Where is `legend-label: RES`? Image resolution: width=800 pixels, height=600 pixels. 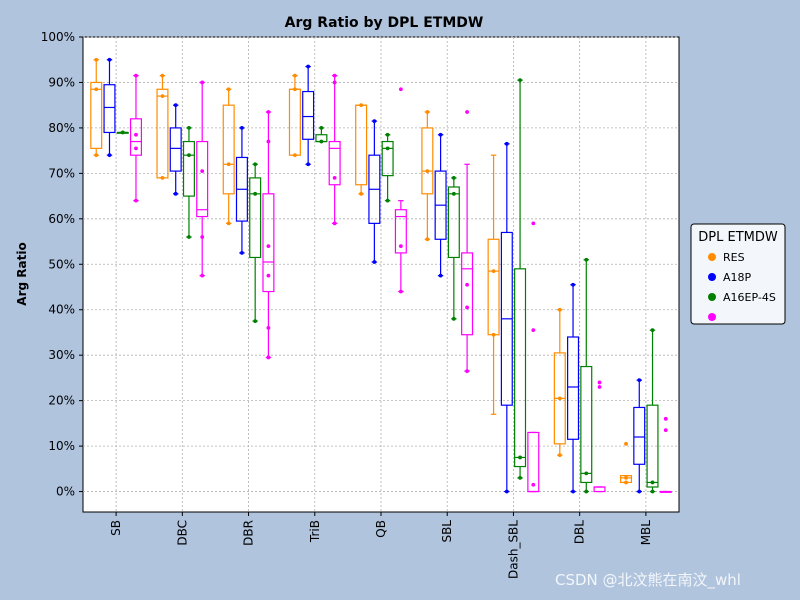 legend-label: RES is located at coordinates (734, 257).